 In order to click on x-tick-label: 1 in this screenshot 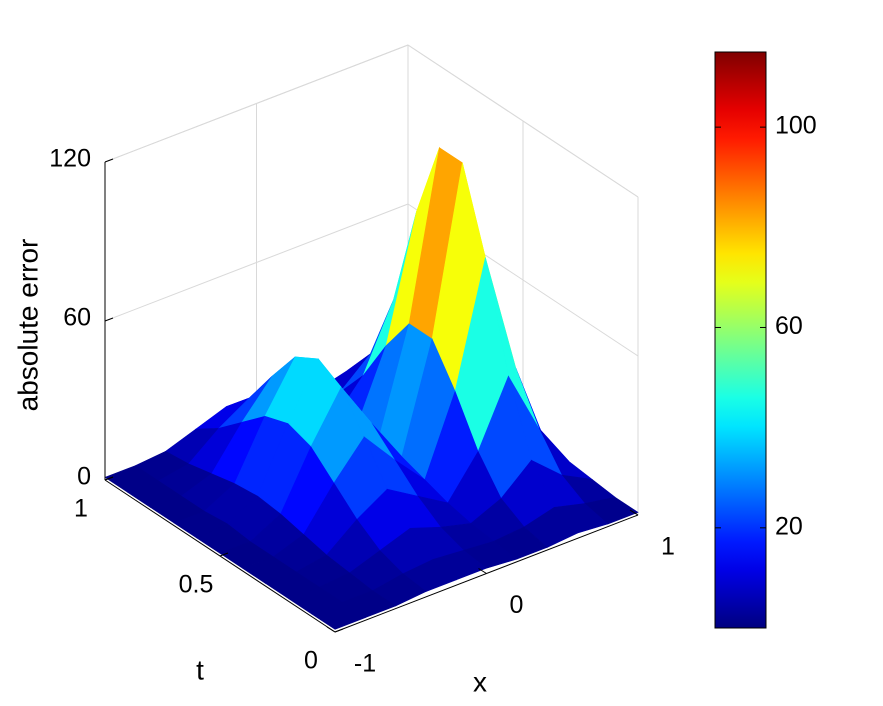, I will do `click(668, 547)`.